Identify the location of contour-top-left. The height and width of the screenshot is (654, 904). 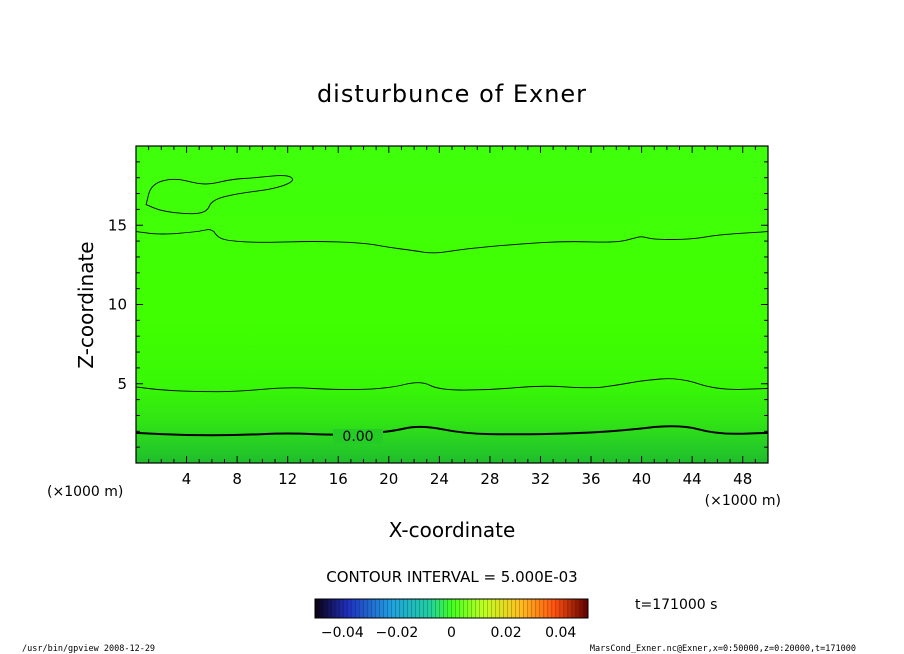
(219, 195).